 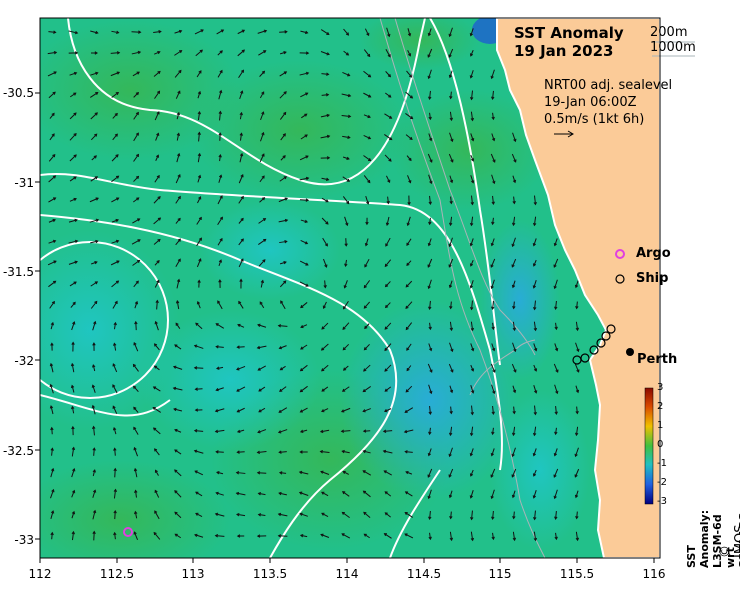 I want to click on argo-legend-label: Argo, so click(x=653, y=253).